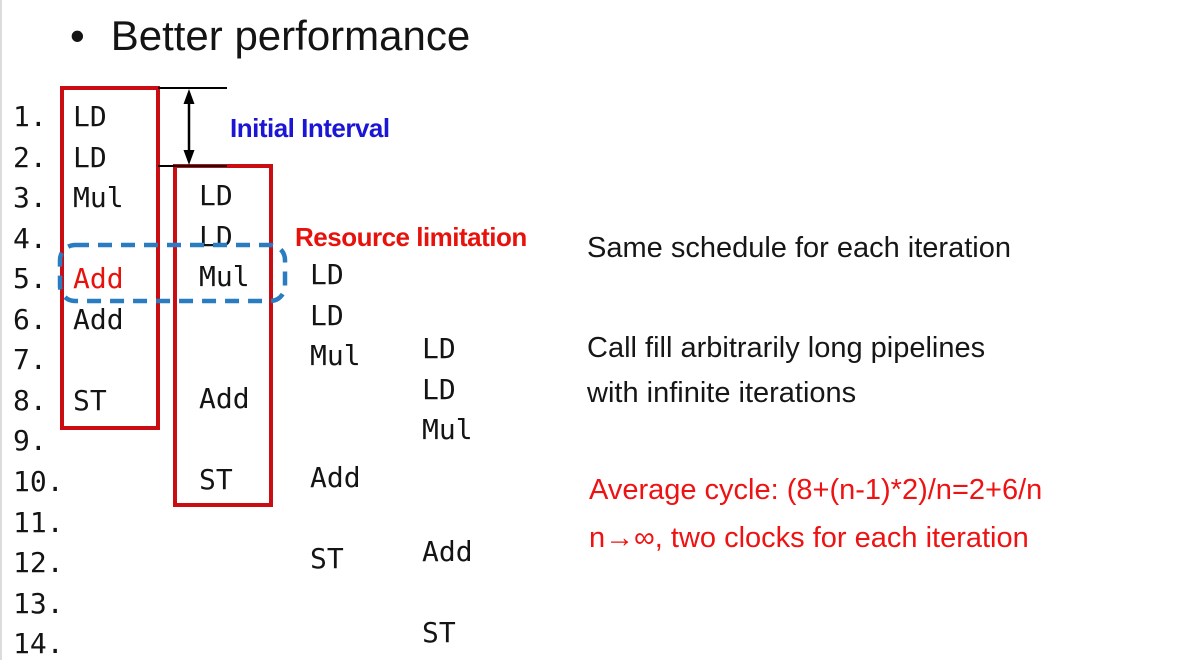 The height and width of the screenshot is (660, 1192). What do you see at coordinates (30, 319) in the screenshot?
I see `line-number: 6.` at bounding box center [30, 319].